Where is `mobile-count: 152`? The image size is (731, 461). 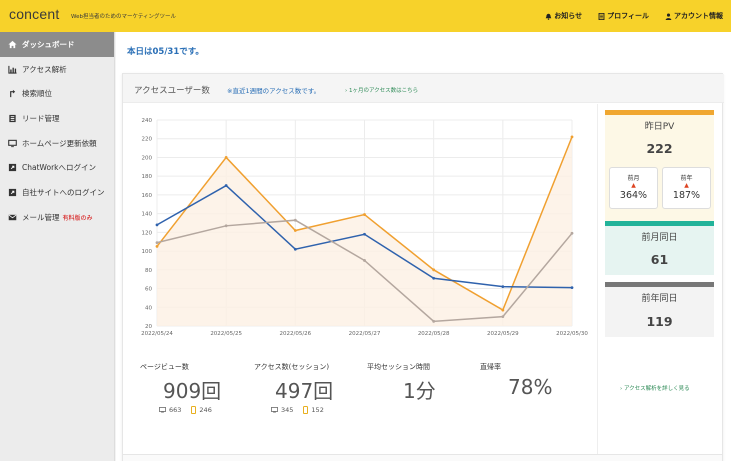
mobile-count: 152 is located at coordinates (313, 410).